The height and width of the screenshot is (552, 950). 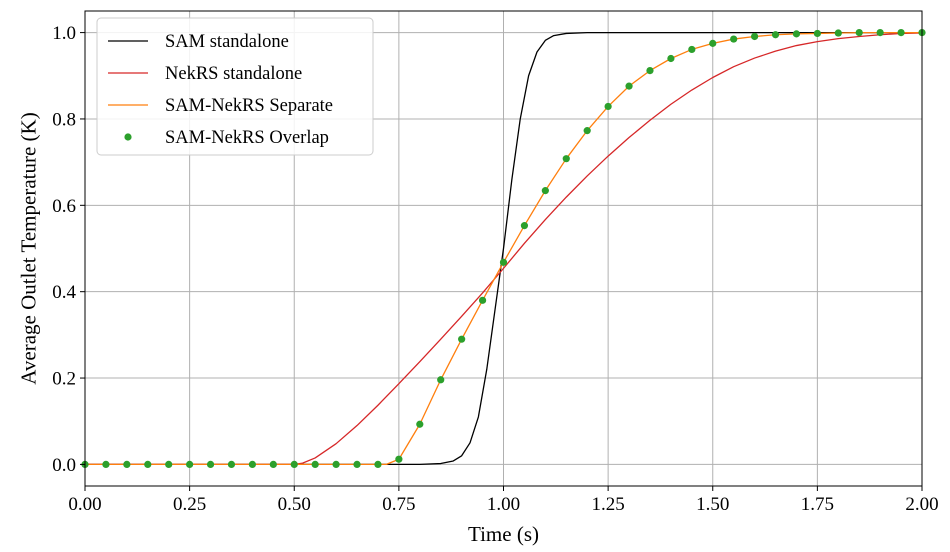 I want to click on legend-label: NekRS standalone, so click(x=233, y=74).